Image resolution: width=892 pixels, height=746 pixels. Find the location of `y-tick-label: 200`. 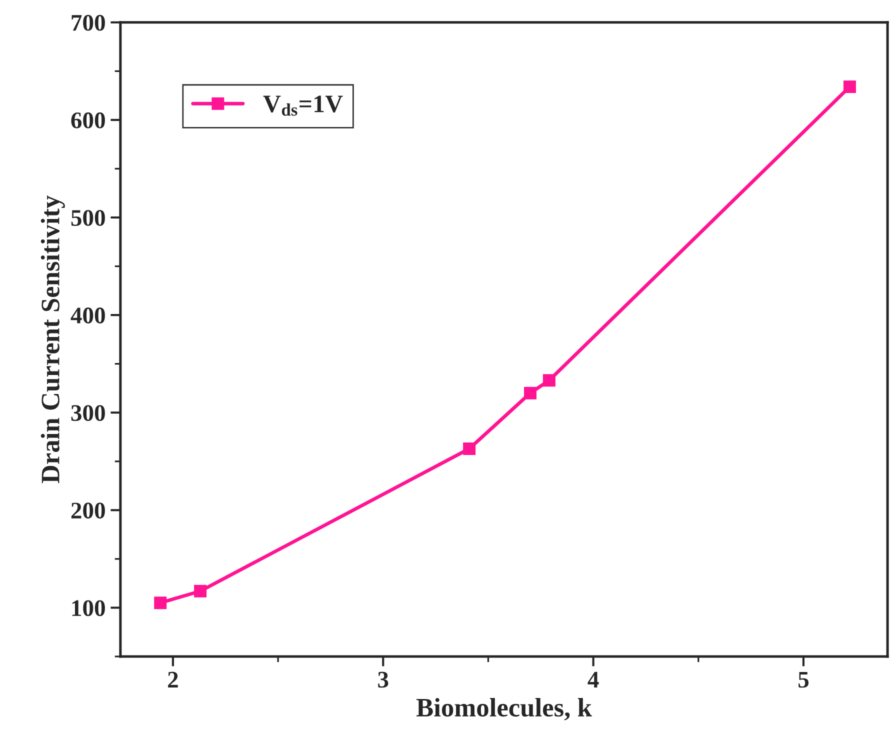

y-tick-label: 200 is located at coordinates (88, 510).